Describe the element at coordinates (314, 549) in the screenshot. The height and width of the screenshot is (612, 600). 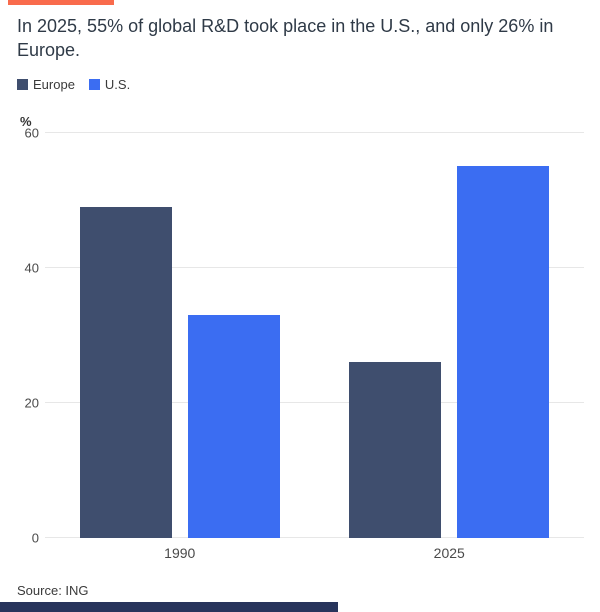
I see `x-axis: 1990 2025` at that location.